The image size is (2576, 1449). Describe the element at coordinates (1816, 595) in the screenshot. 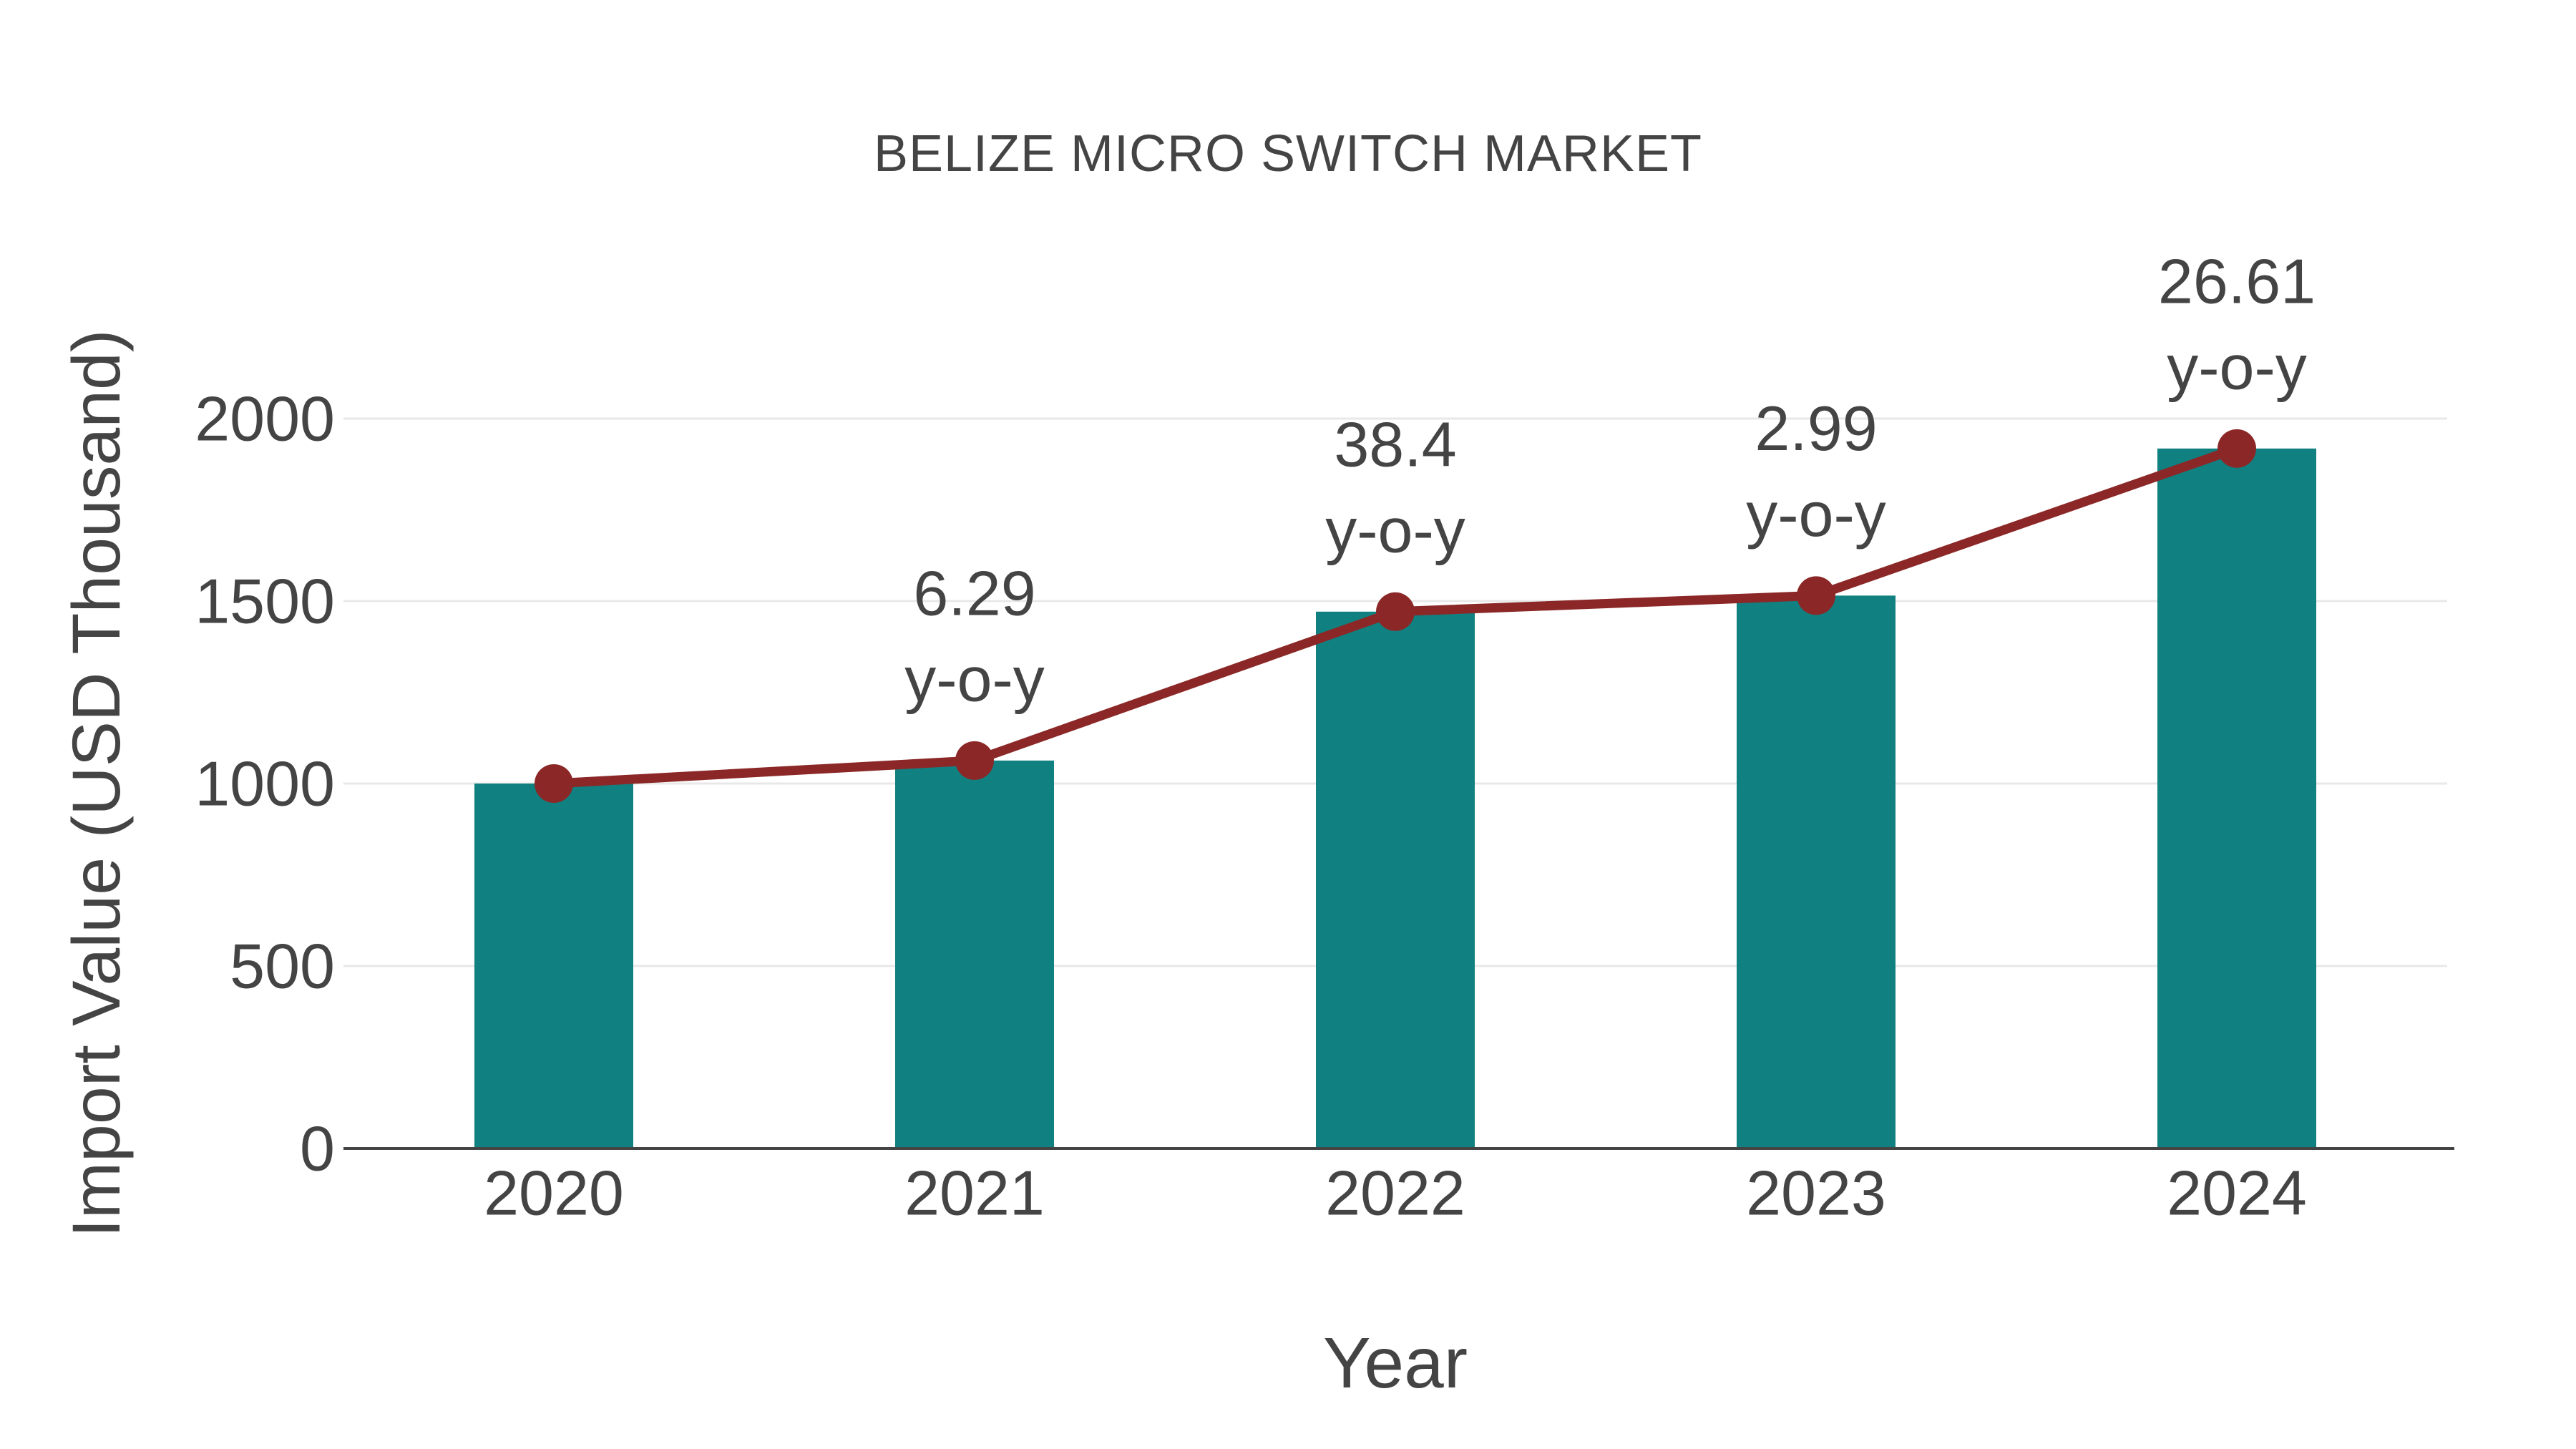

I see `marker-2023` at that location.